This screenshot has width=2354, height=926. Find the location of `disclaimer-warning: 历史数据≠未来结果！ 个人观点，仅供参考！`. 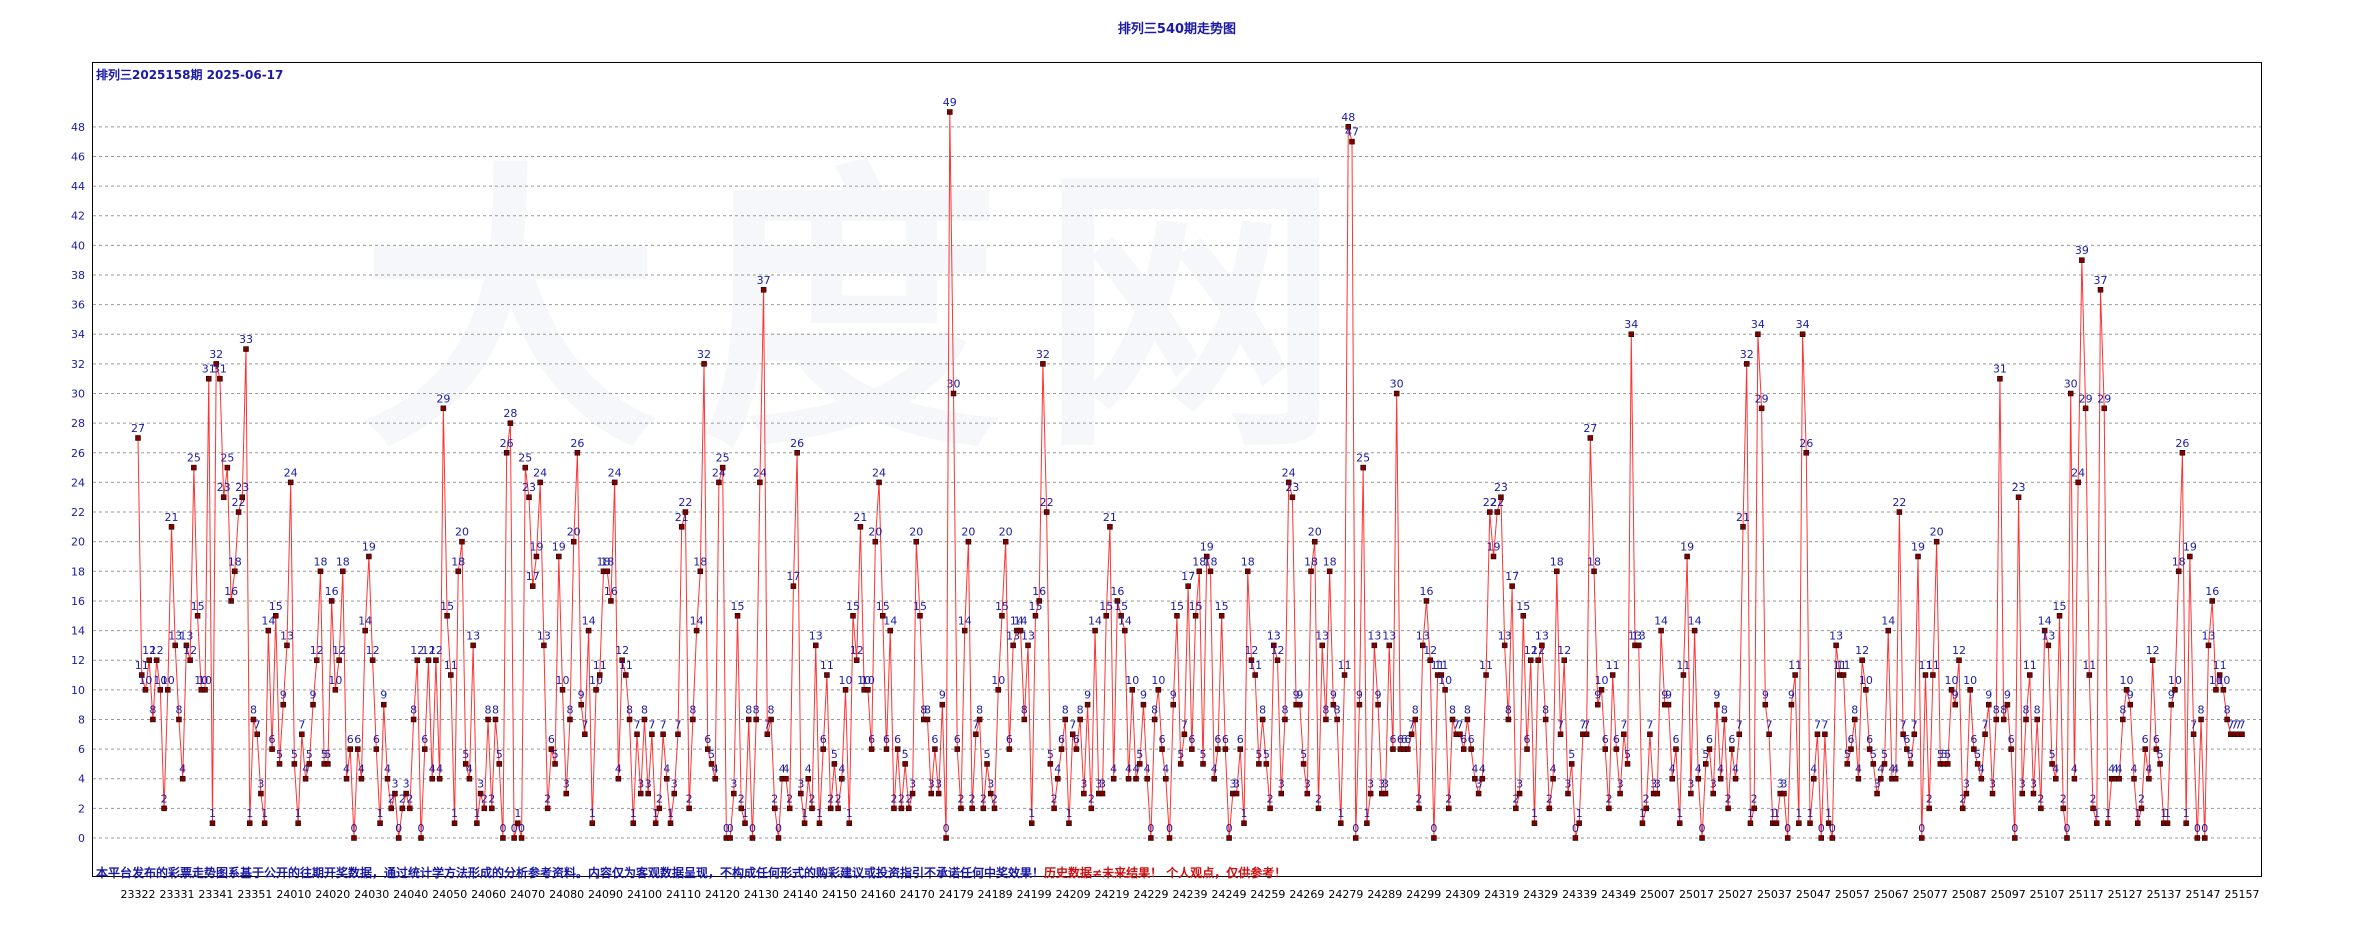

disclaimer-warning: 历史数据≠未来结果！ 个人观点，仅供参考！ is located at coordinates (1165, 873).